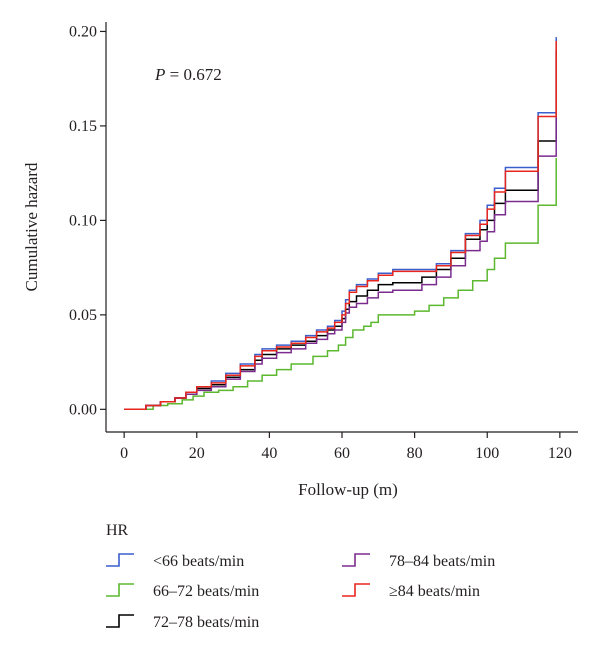  I want to click on y-tick-label: 0.20, so click(83, 31).